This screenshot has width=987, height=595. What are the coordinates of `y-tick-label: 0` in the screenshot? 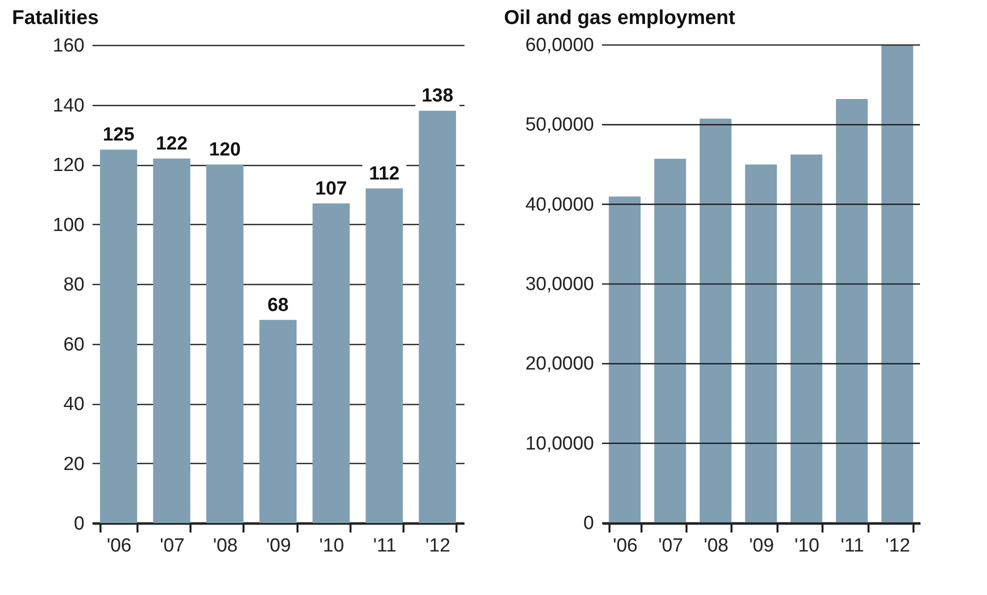 It's located at (79, 524).